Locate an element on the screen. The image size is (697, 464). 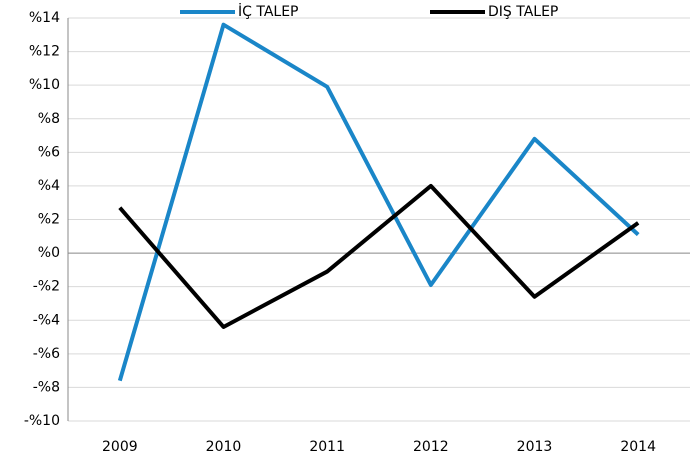
x-tick-label: 2014 is located at coordinates (638, 447).